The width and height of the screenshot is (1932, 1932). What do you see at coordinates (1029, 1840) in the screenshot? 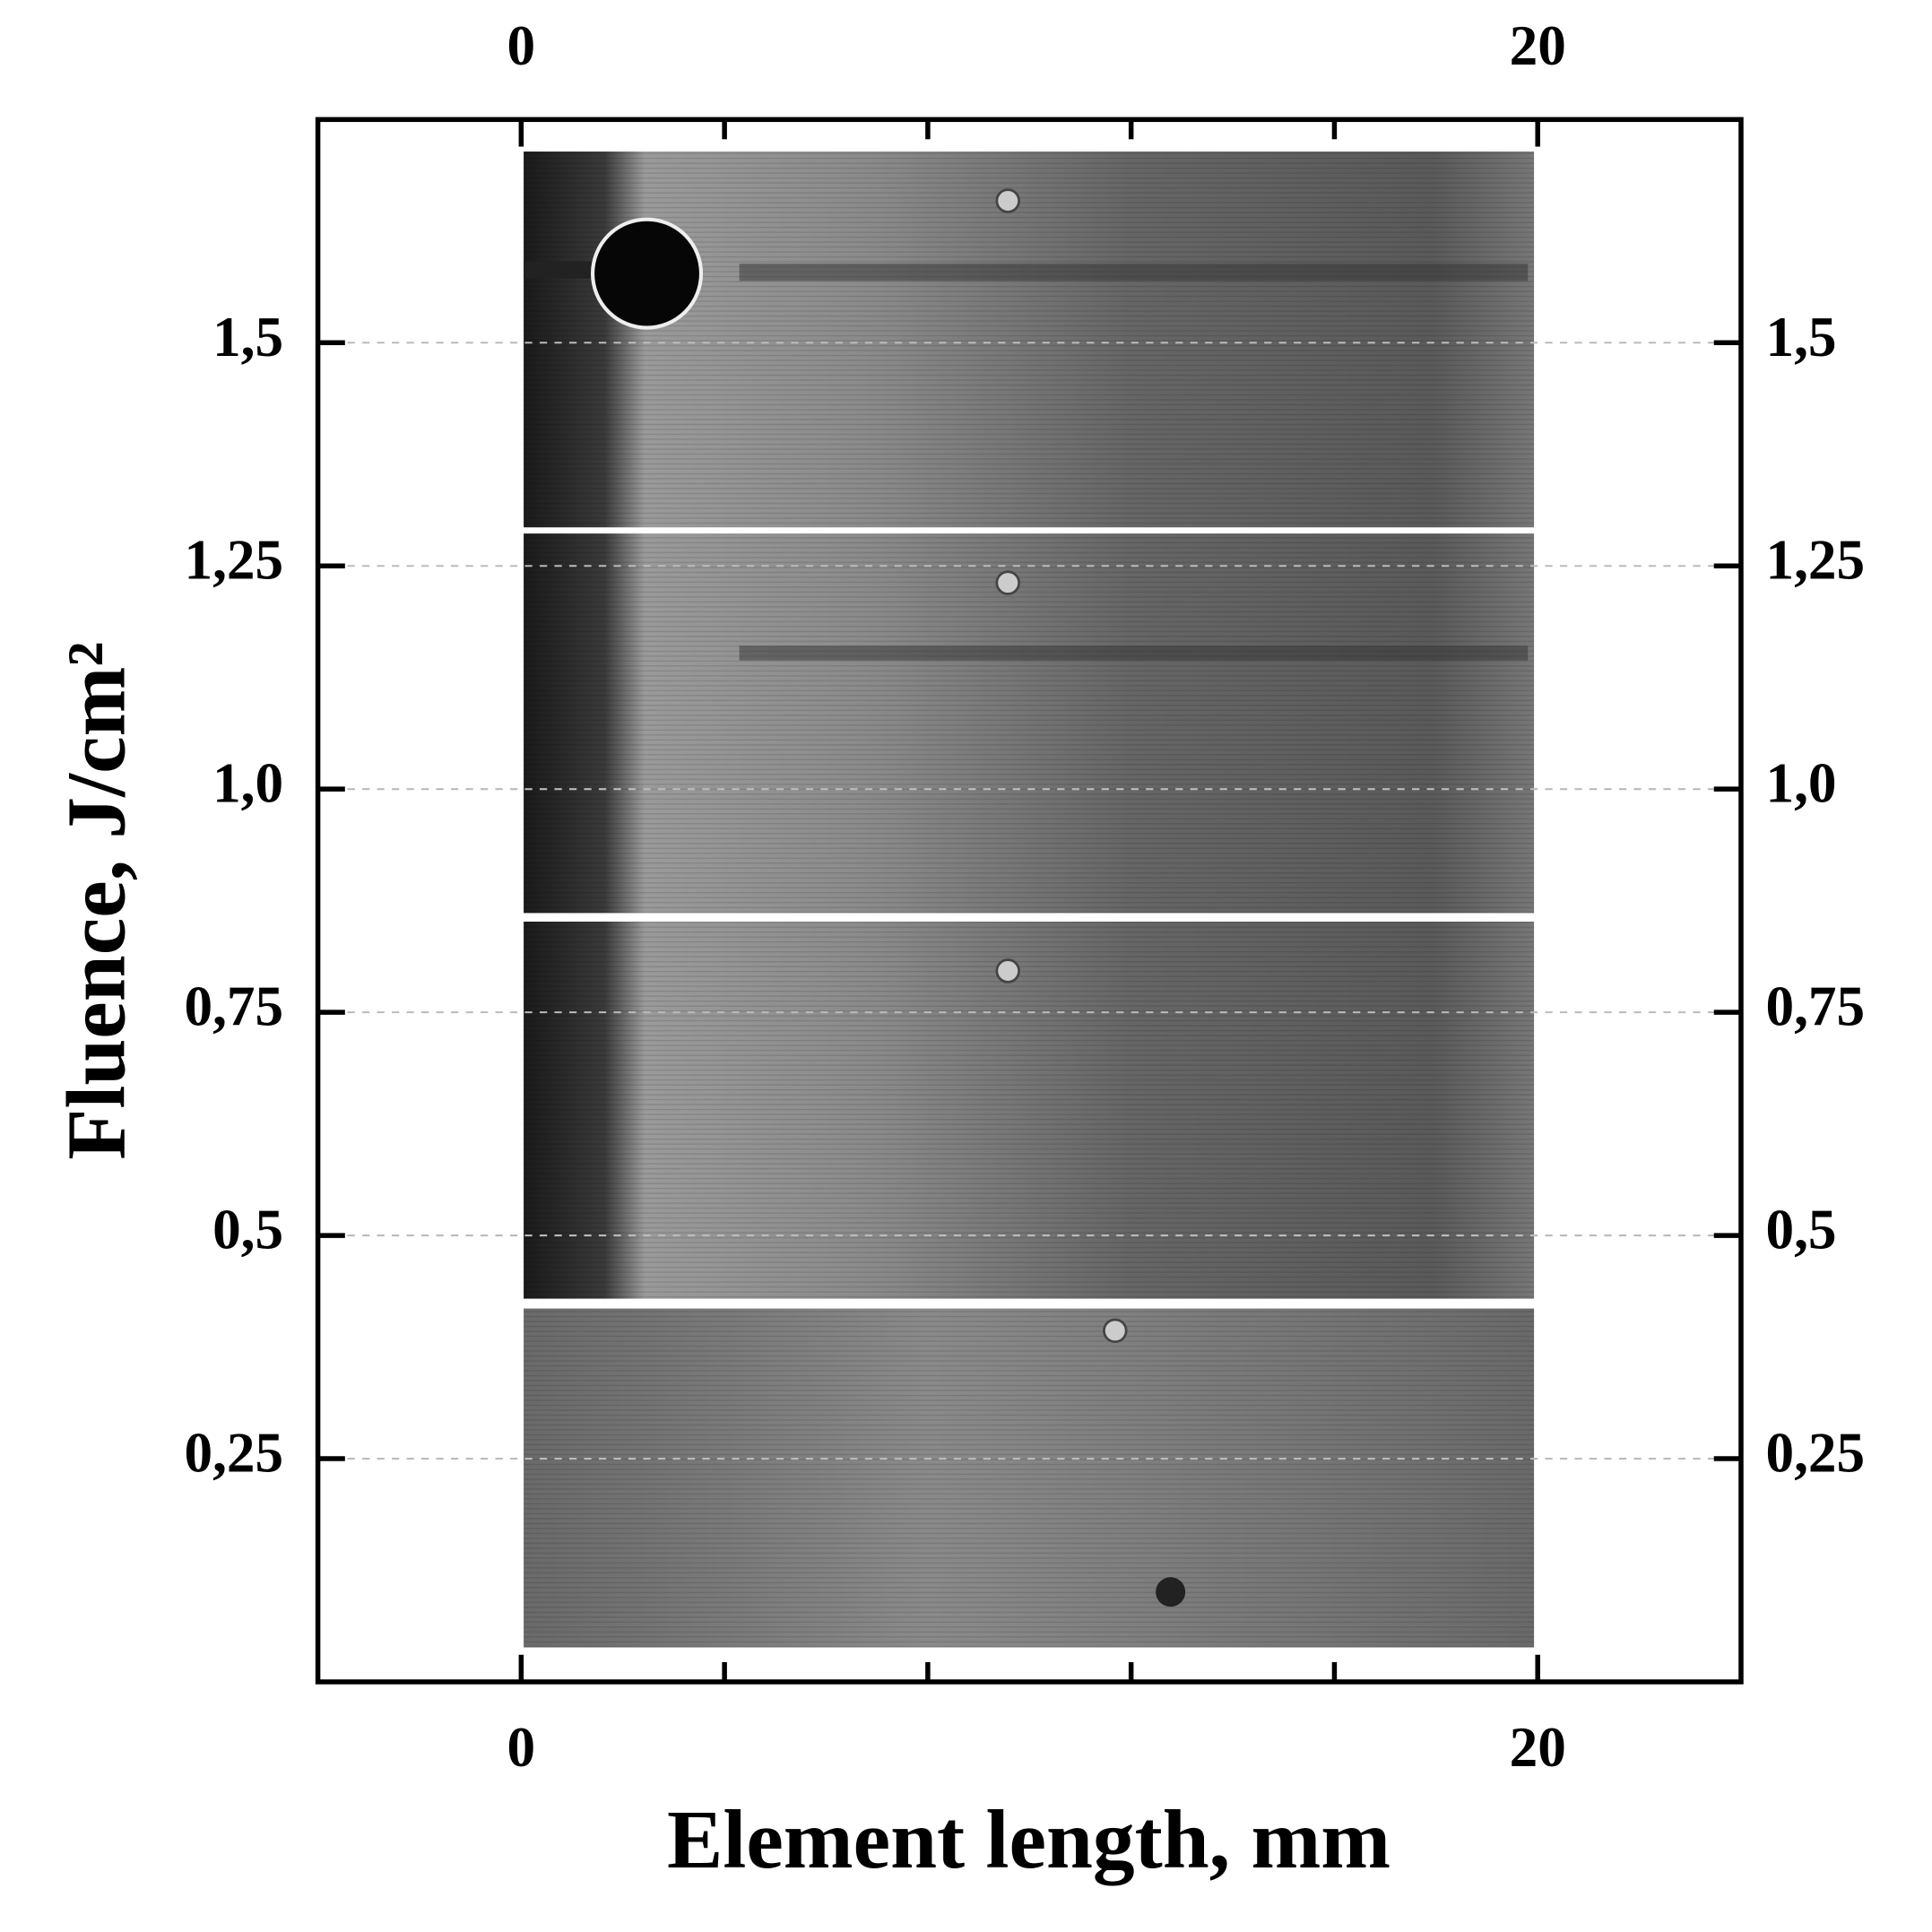
I see `x-axis-title: Element length, mm` at bounding box center [1029, 1840].